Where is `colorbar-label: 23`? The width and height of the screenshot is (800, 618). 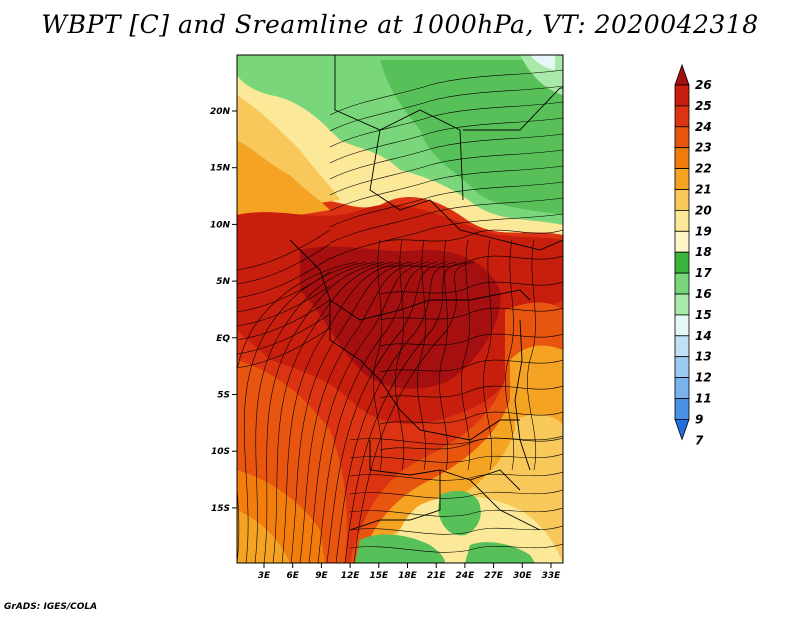
colorbar-label: 23 is located at coordinates (703, 148).